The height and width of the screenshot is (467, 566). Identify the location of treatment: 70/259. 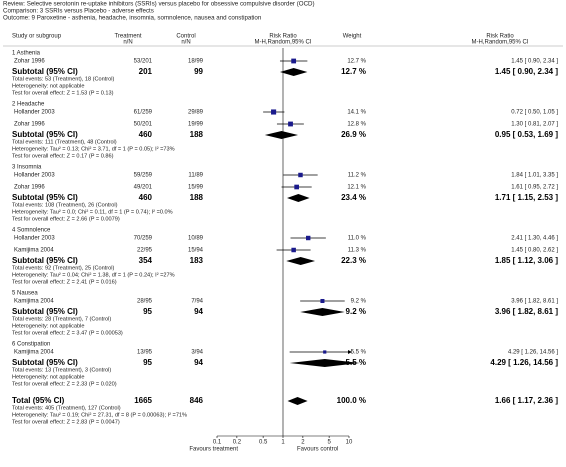
(143, 239).